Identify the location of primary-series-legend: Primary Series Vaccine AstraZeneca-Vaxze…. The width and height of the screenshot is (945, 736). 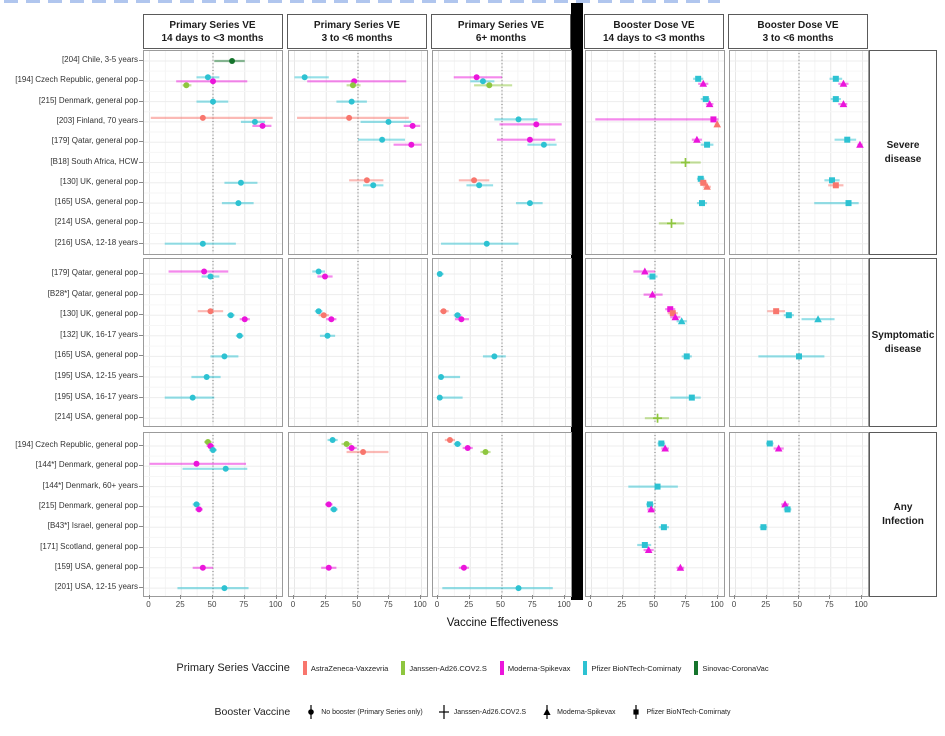
(472, 668).